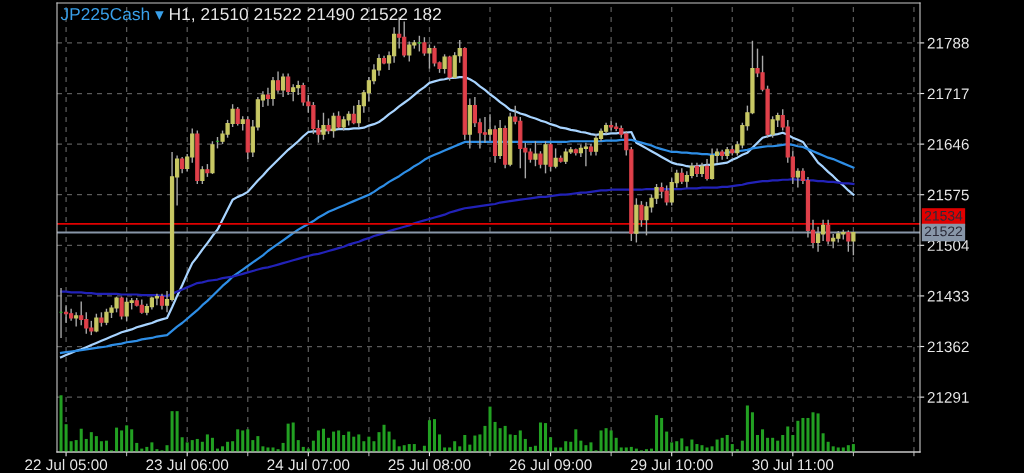 This screenshot has height=473, width=1024. What do you see at coordinates (948, 195) in the screenshot?
I see `y-tick-label: 21575` at bounding box center [948, 195].